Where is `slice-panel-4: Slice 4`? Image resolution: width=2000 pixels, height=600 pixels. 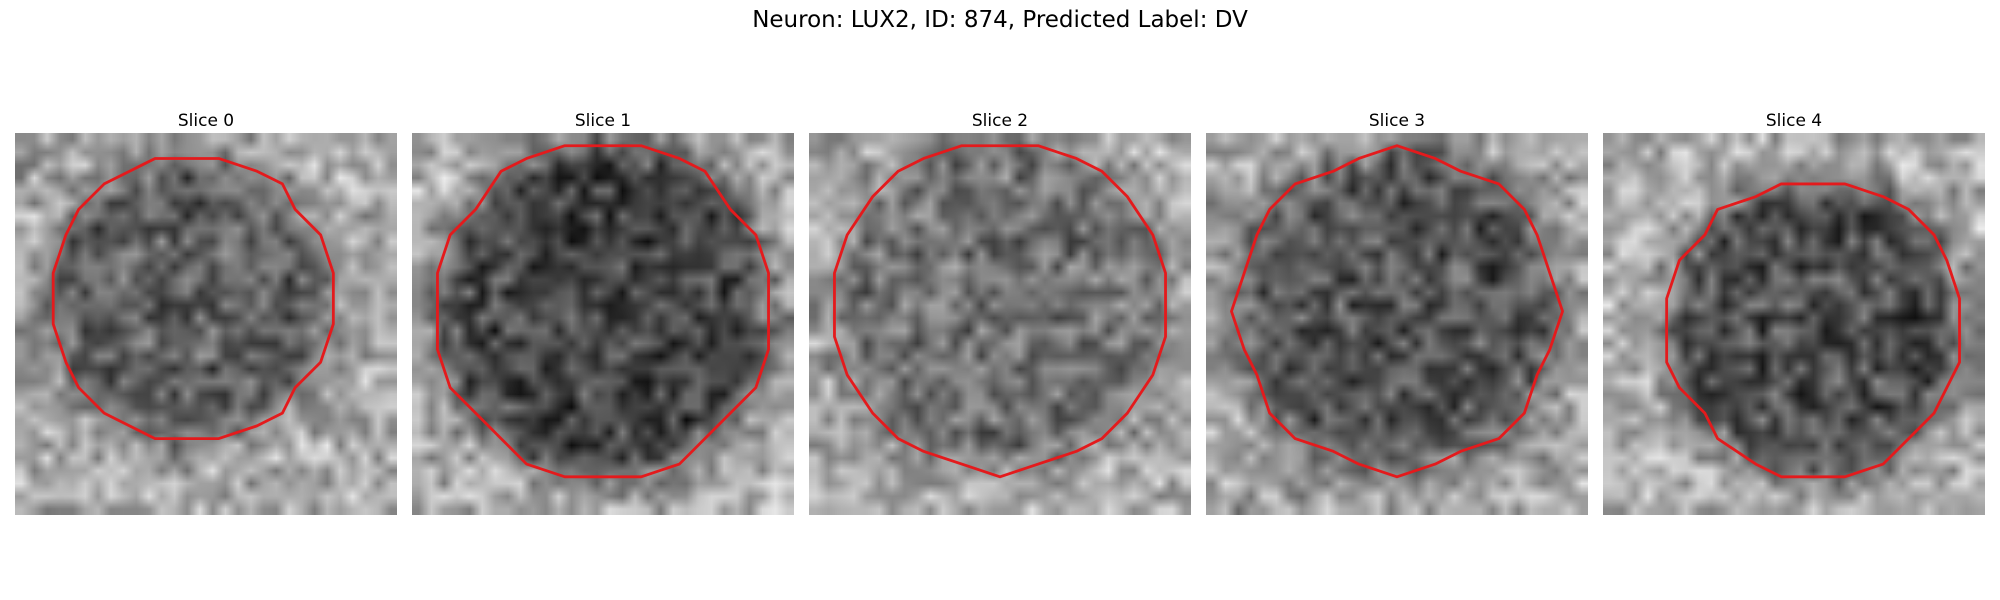
slice-panel-4: Slice 4 is located at coordinates (1794, 312).